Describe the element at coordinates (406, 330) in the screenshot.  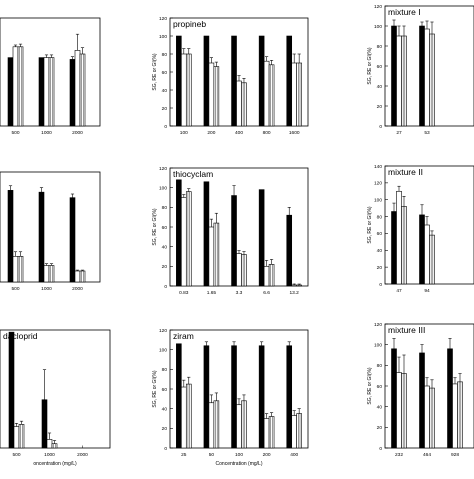
I see `panel-title: mixture III` at that location.